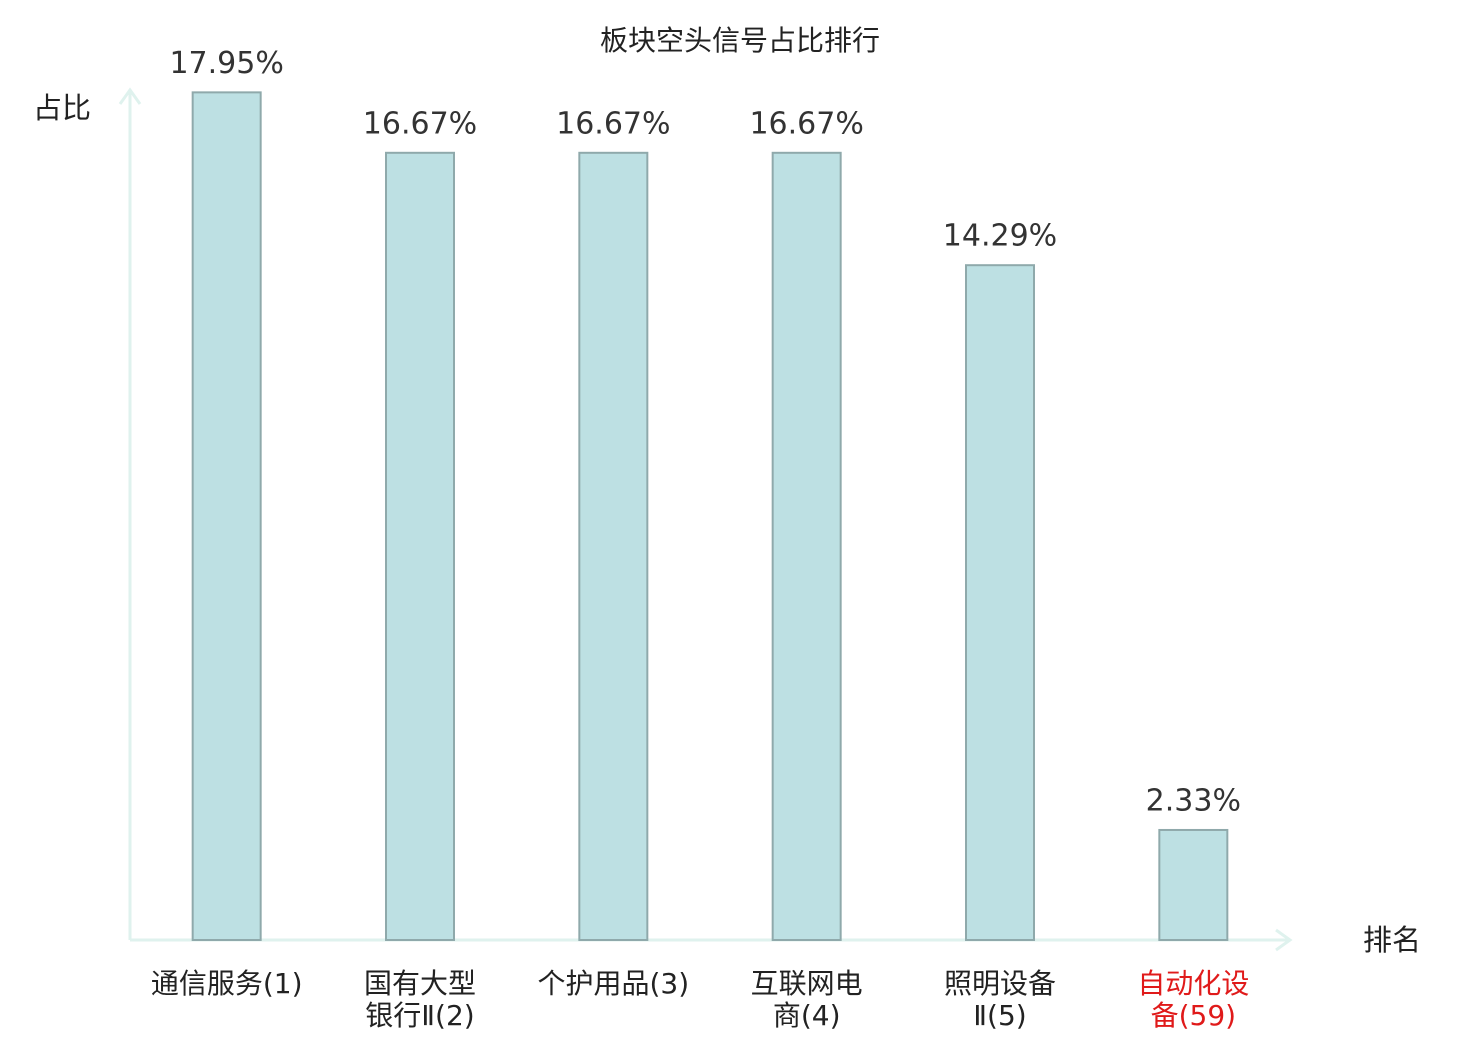 Image resolution: width=1480 pixels, height=1040 pixels. I want to click on x-axis-arrow, so click(1284, 940).